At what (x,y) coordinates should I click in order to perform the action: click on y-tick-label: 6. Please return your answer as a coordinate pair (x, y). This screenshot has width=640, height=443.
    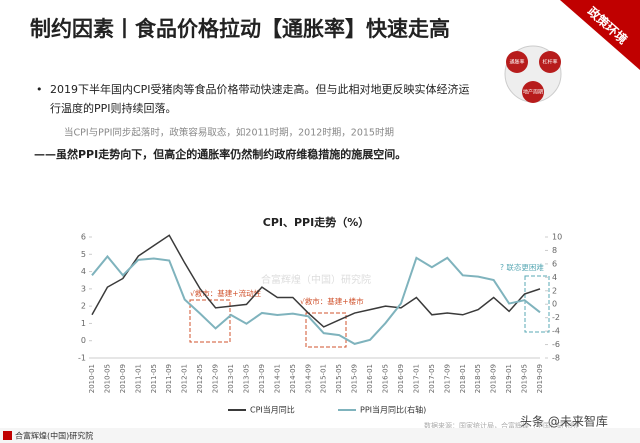
    Looking at the image, I should click on (83, 237).